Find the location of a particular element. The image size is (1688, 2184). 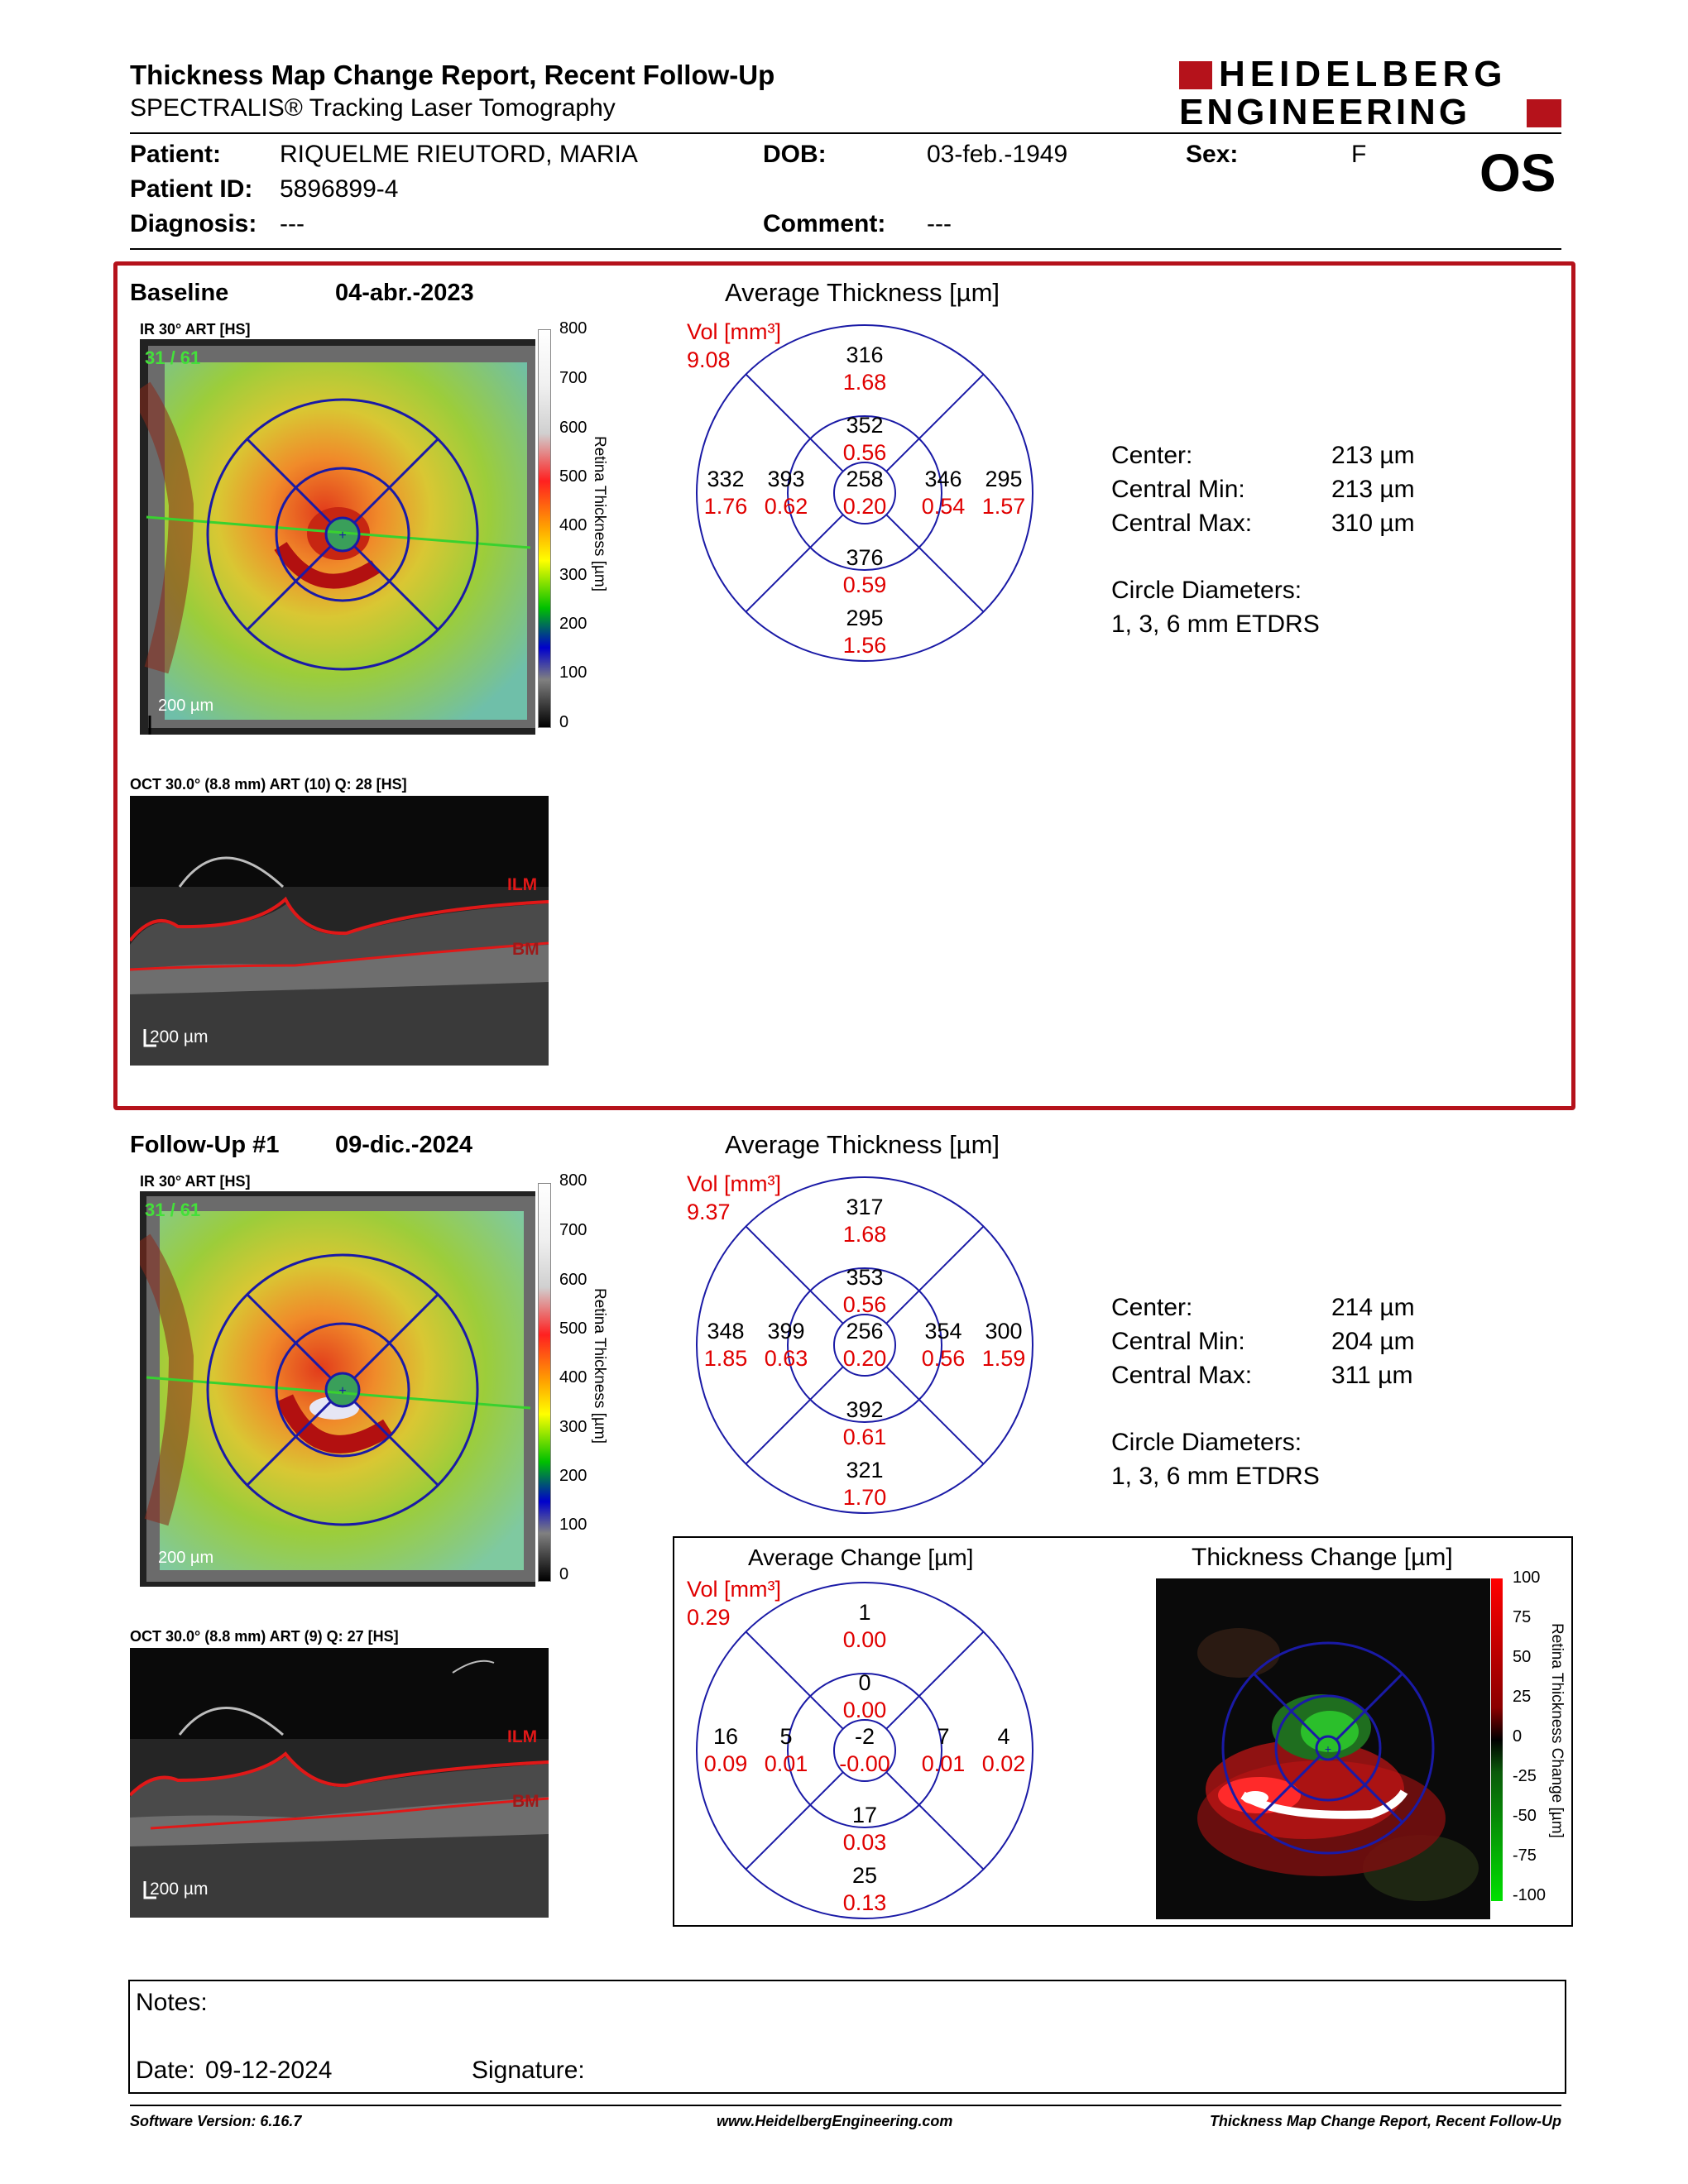

baseline-ir-overlay: 31 / 61 is located at coordinates (173, 357).